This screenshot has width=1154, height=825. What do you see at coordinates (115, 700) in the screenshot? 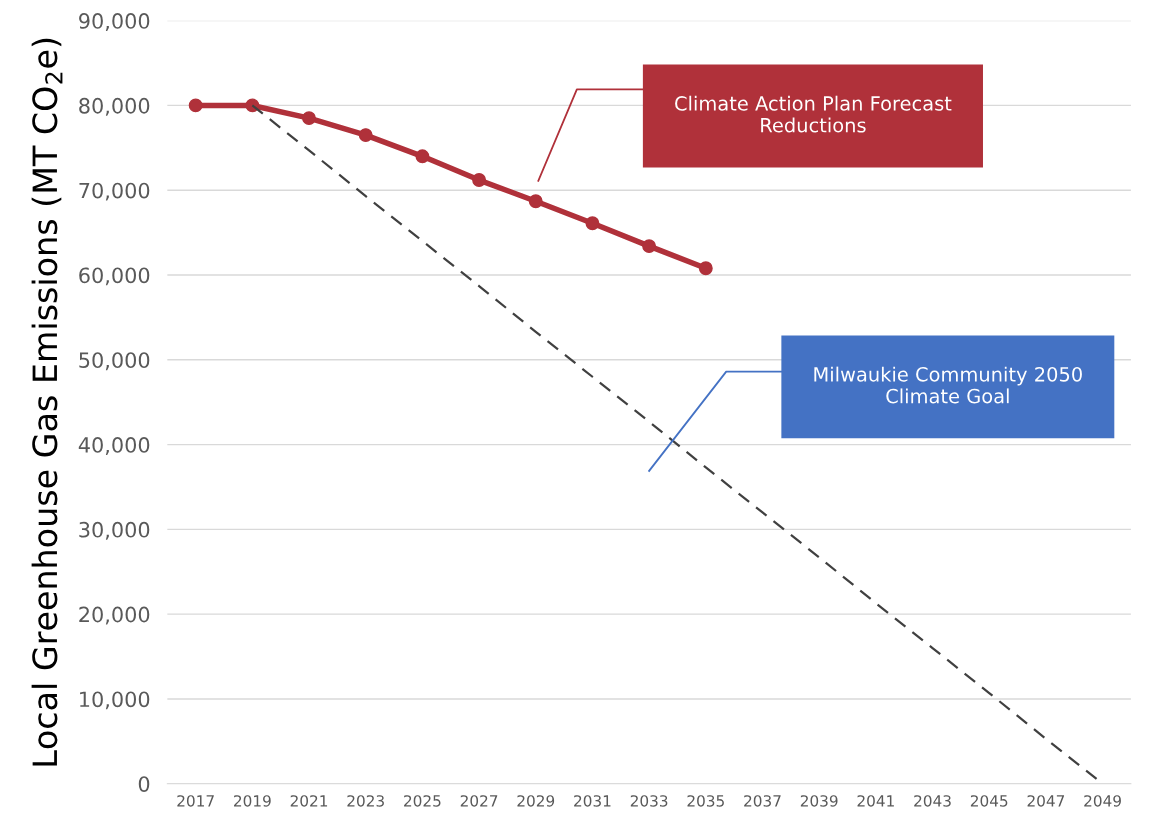
I see `y-tick-label: 10,000` at bounding box center [115, 700].